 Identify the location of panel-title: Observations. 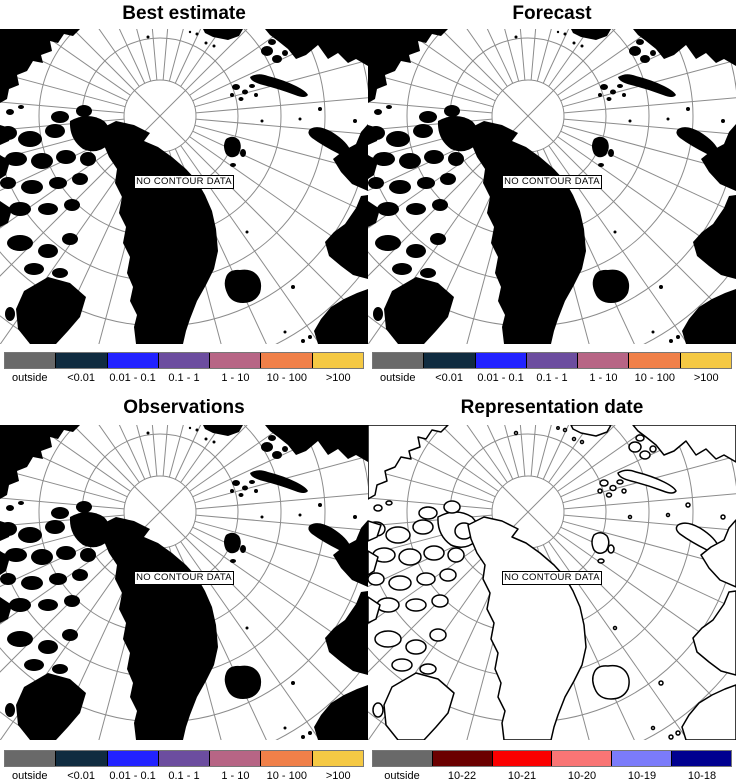
(184, 407).